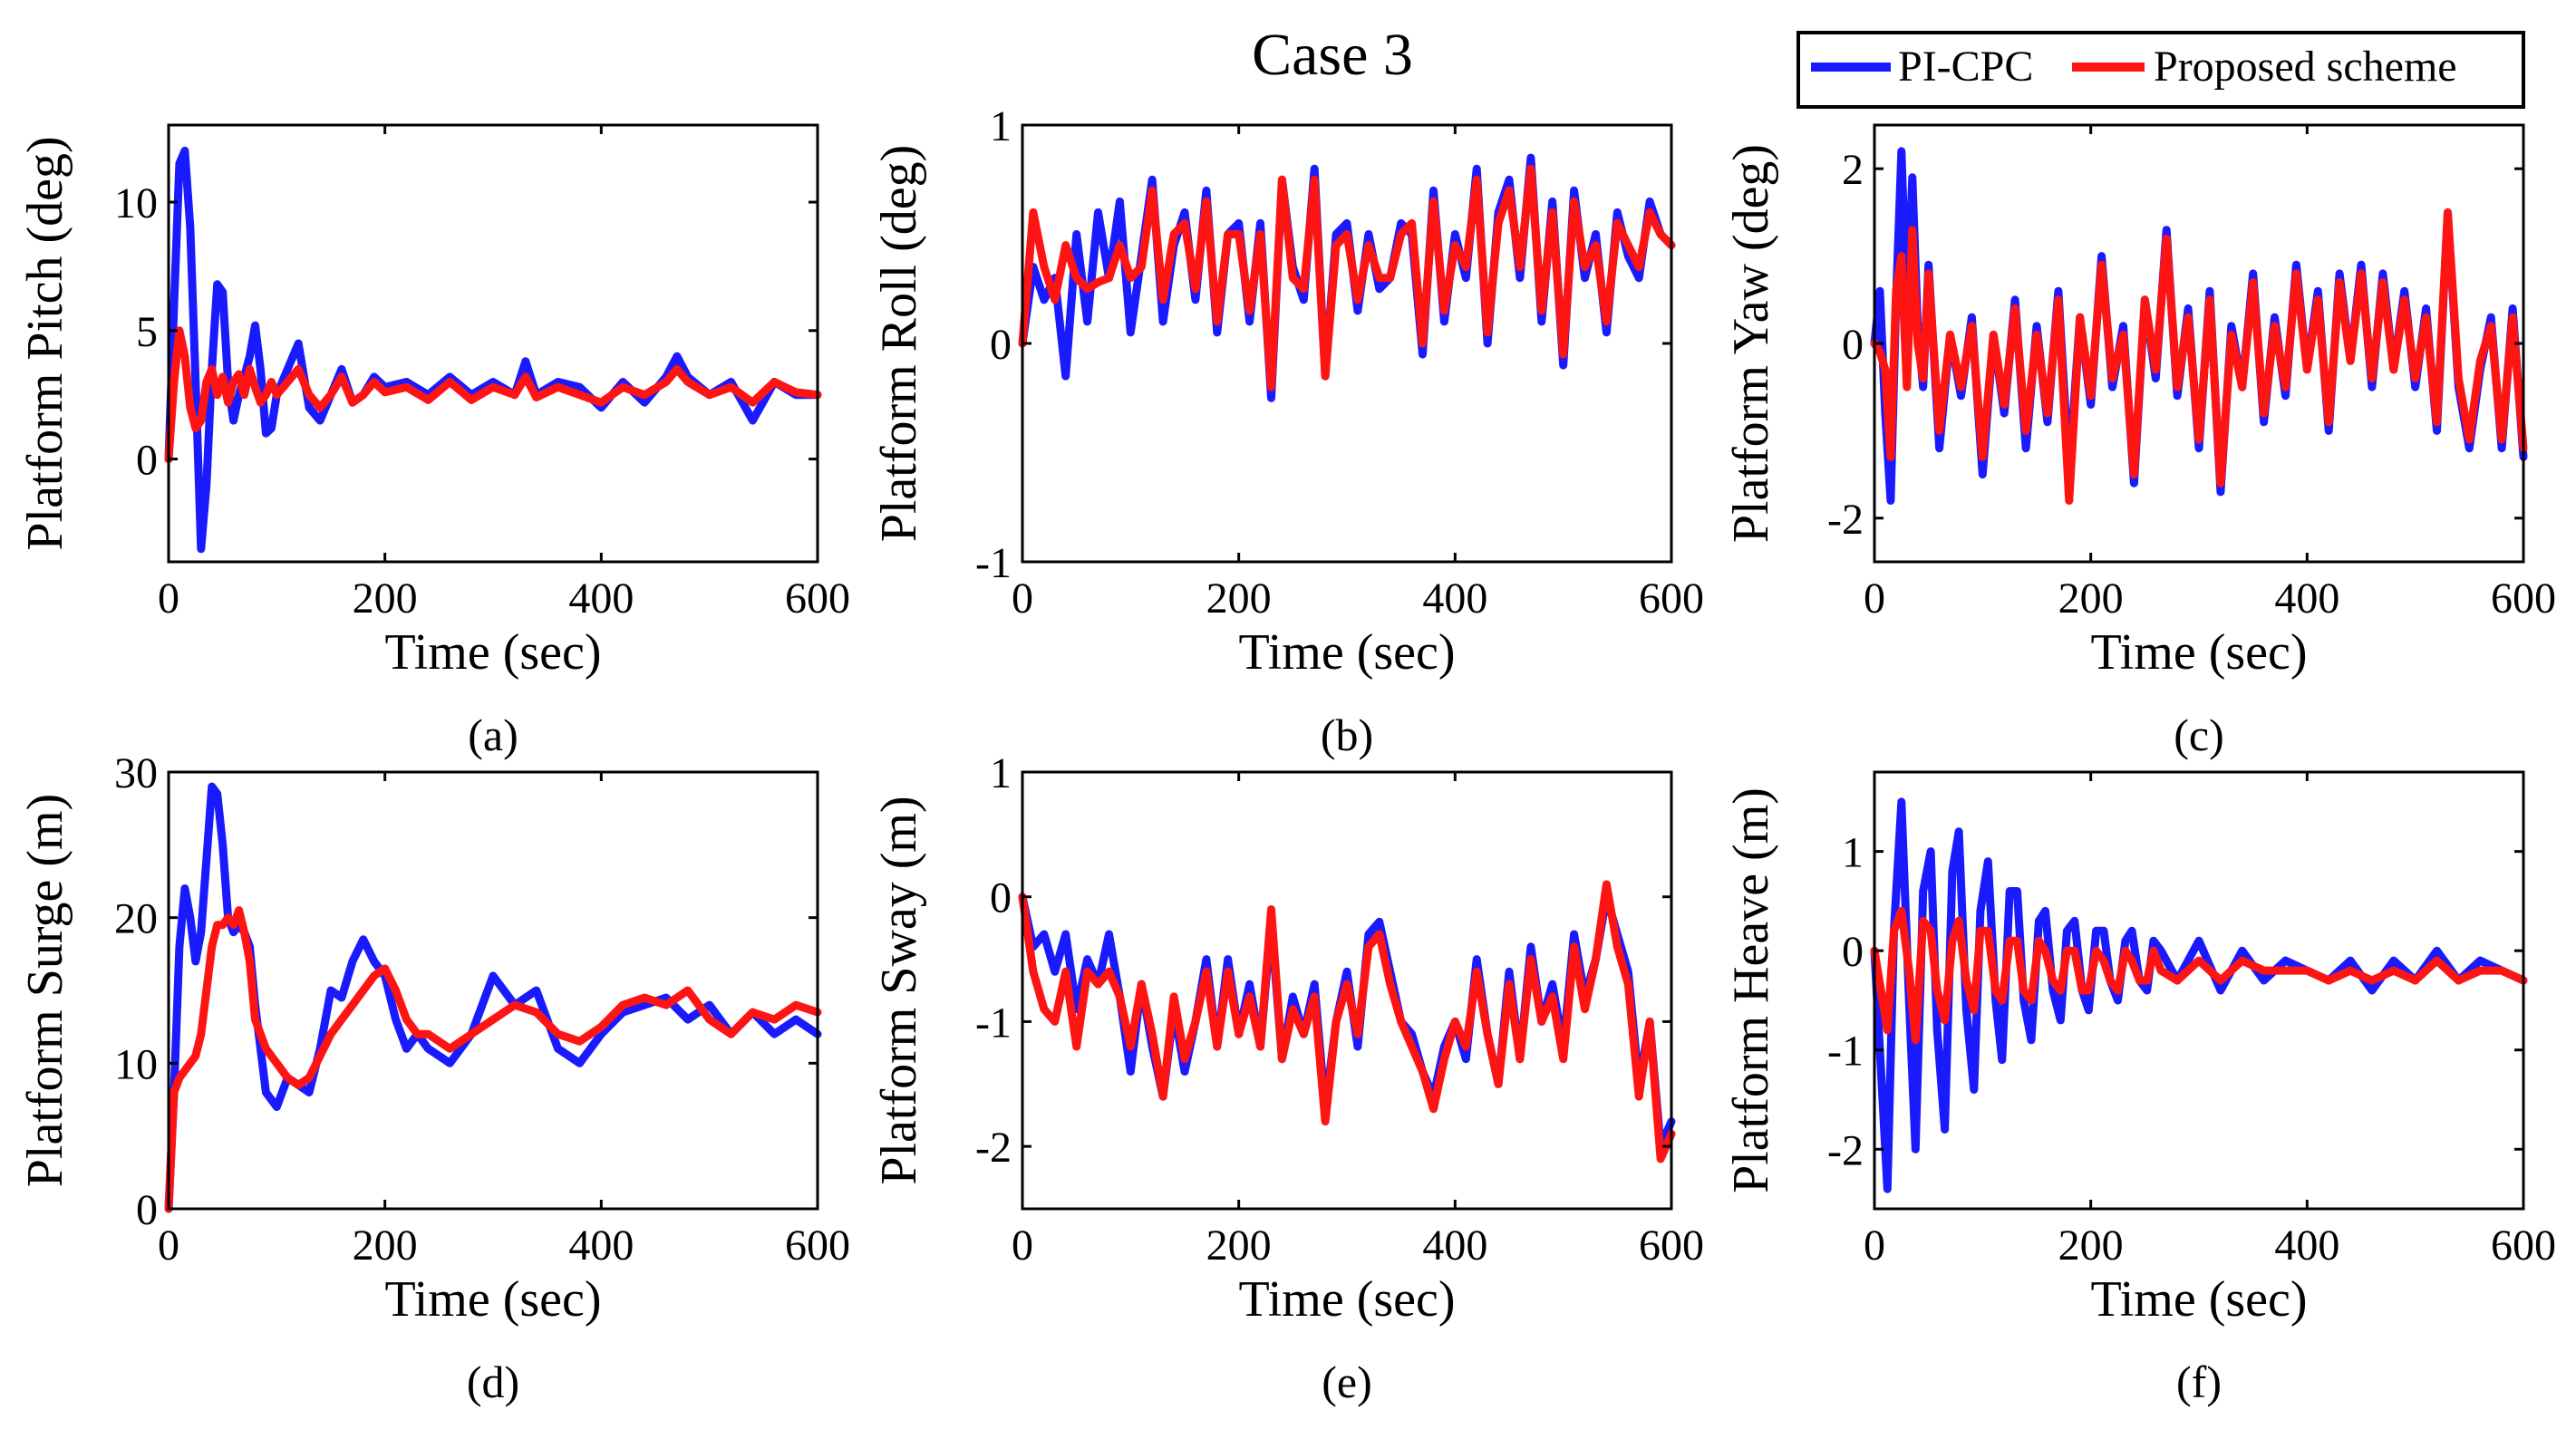 This screenshot has width=2576, height=1429. Describe the element at coordinates (2199, 1382) in the screenshot. I see `panel-caption: (f)` at that location.